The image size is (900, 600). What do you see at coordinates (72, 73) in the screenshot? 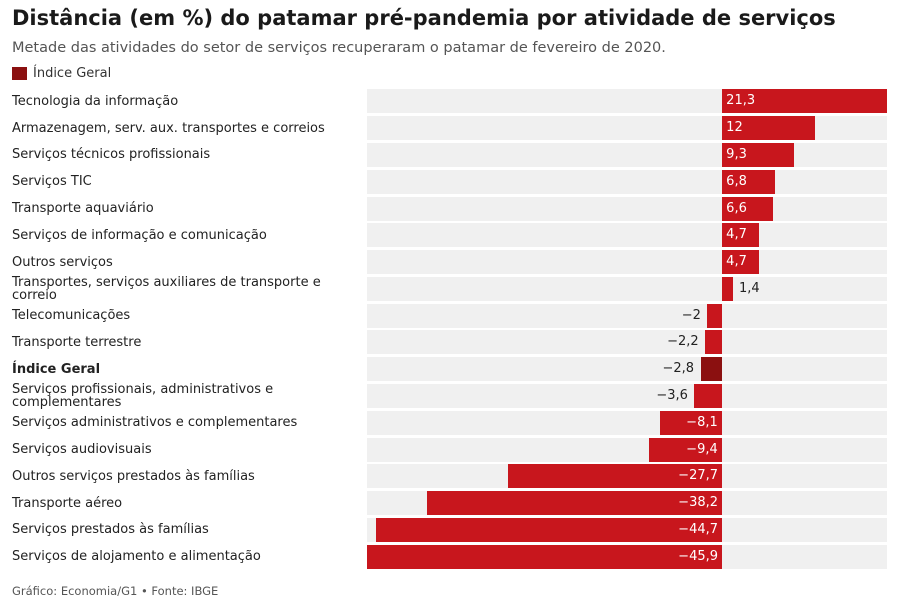
I see `legend-label: Índice Geral` at bounding box center [72, 73].